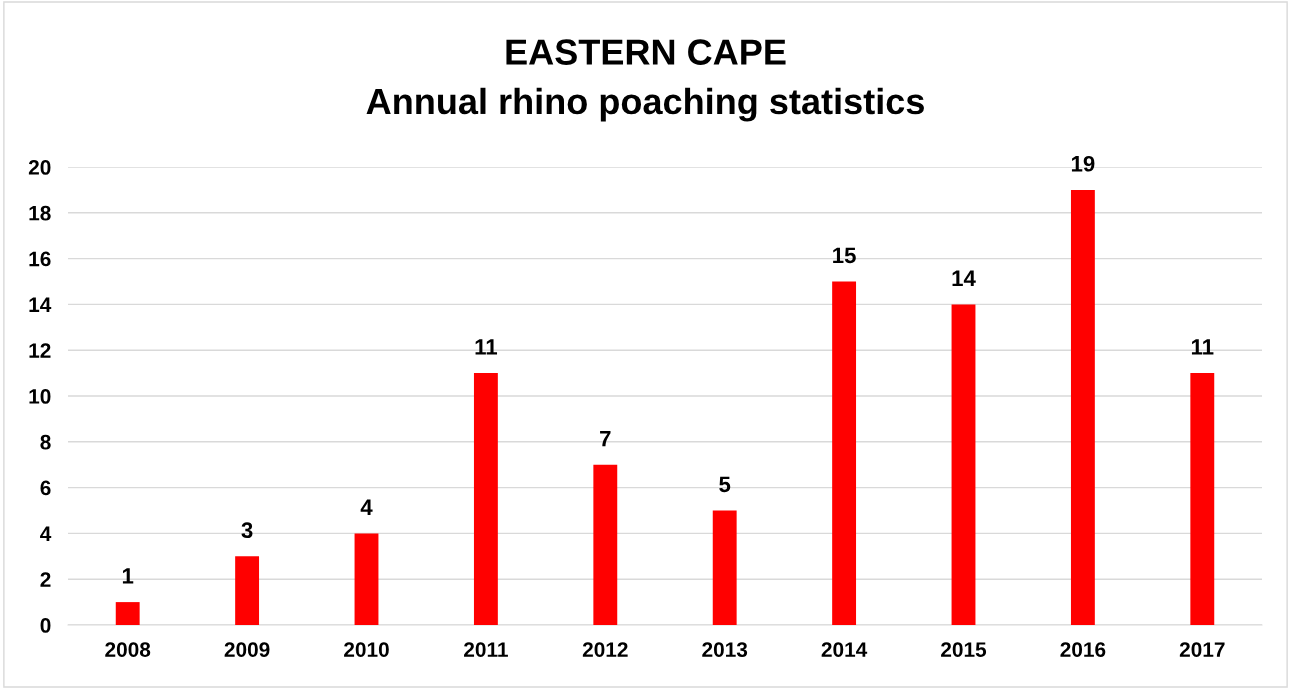 The width and height of the screenshot is (1291, 689). Describe the element at coordinates (45, 625) in the screenshot. I see `y-tick-label: 0` at that location.